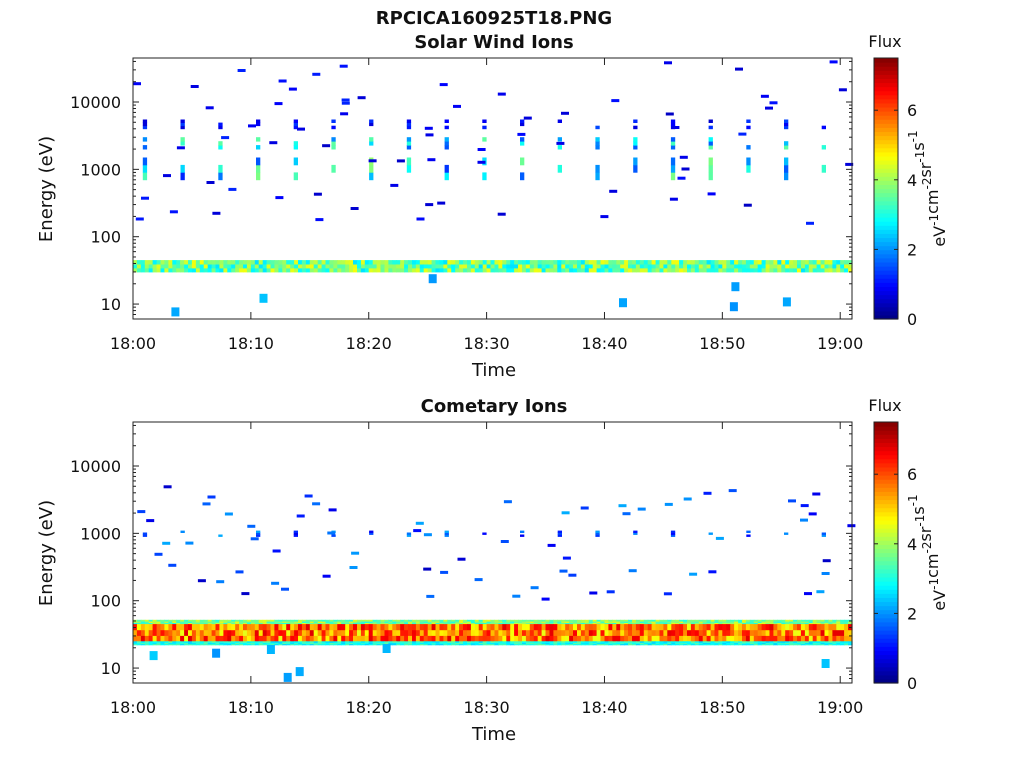 This screenshot has width=1024, height=768. Describe the element at coordinates (494, 406) in the screenshot. I see `cometary-title: Cometary Ions` at that location.